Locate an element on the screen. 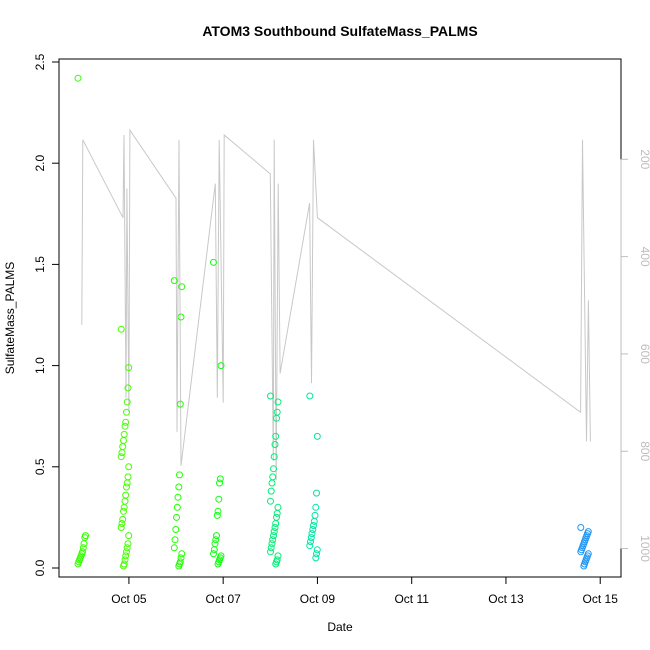  y-axis-right: 200 400 600 800 1000 is located at coordinates (635, 355).